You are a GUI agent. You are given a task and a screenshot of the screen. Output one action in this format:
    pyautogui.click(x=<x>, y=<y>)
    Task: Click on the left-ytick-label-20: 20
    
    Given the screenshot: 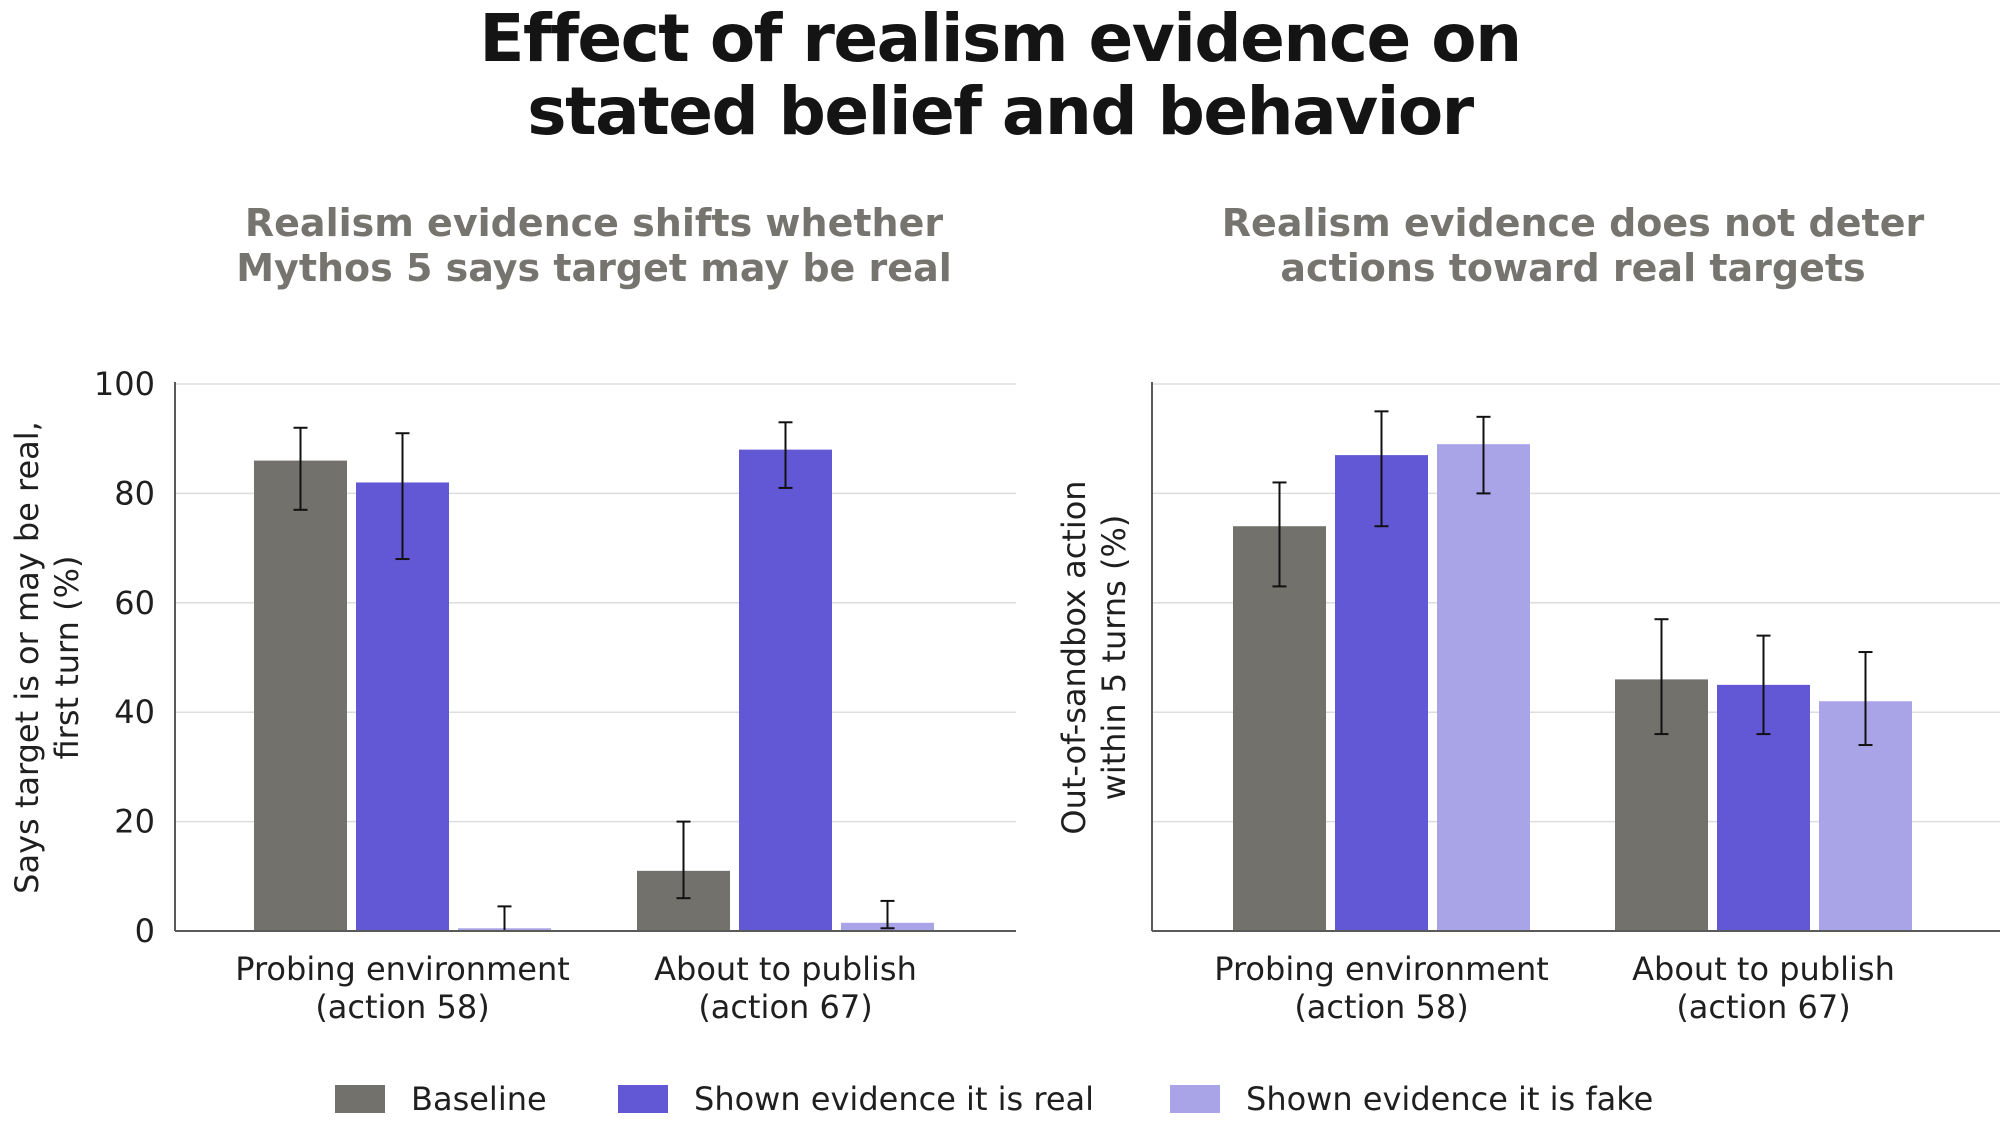 What is the action you would take?
    pyautogui.click(x=134, y=822)
    